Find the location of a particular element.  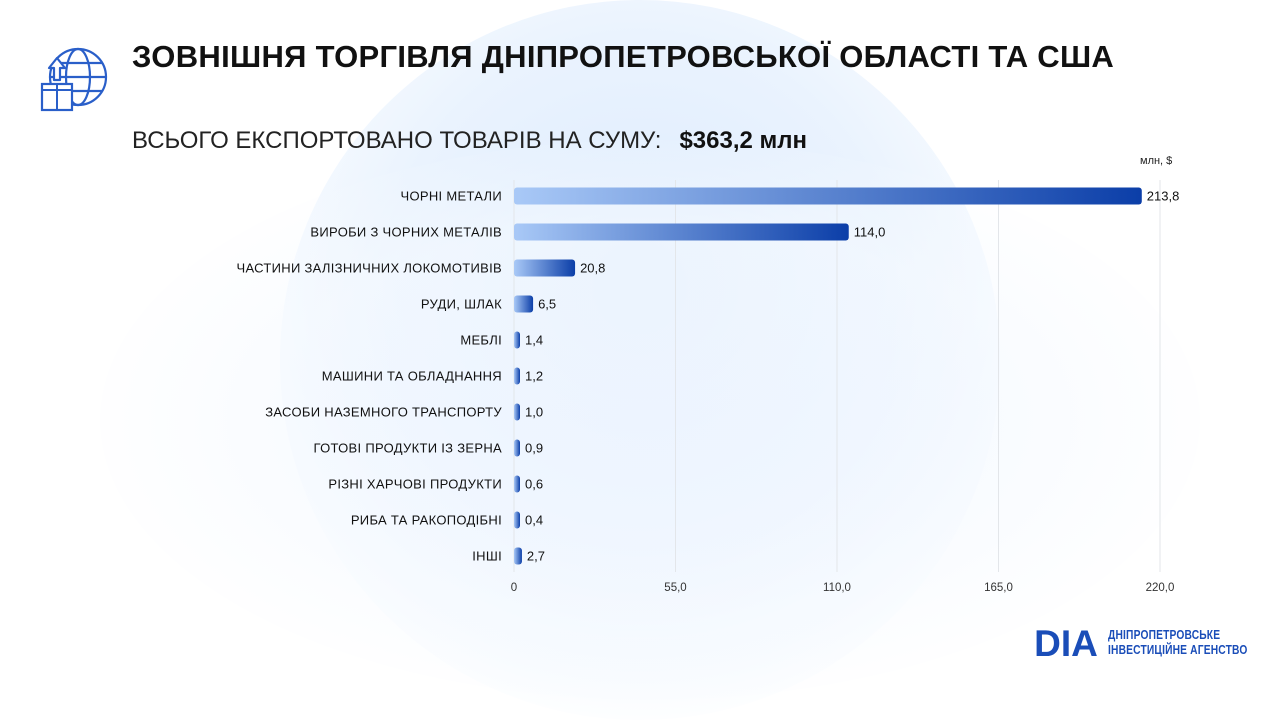

export-total-value: $363,2 млн is located at coordinates (743, 140).